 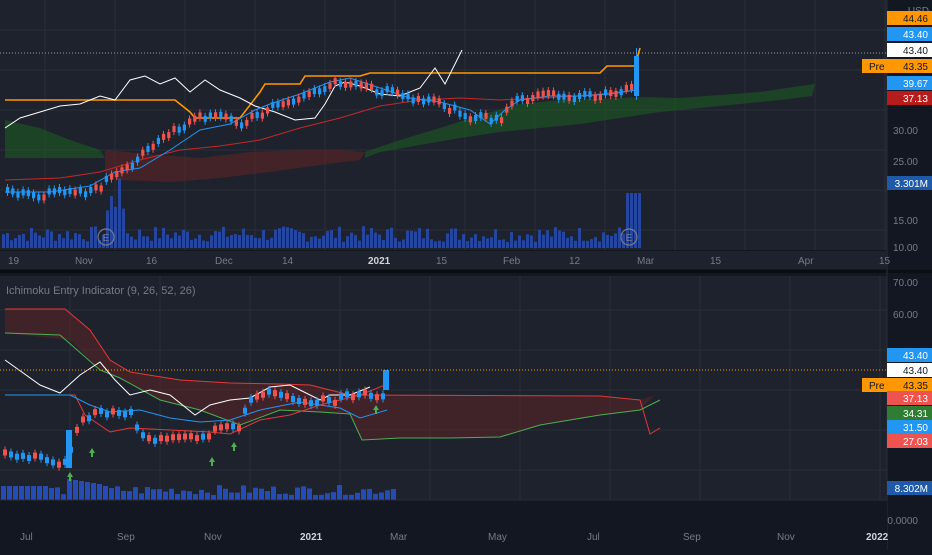 I want to click on time-tick: Nov, so click(x=213, y=537).